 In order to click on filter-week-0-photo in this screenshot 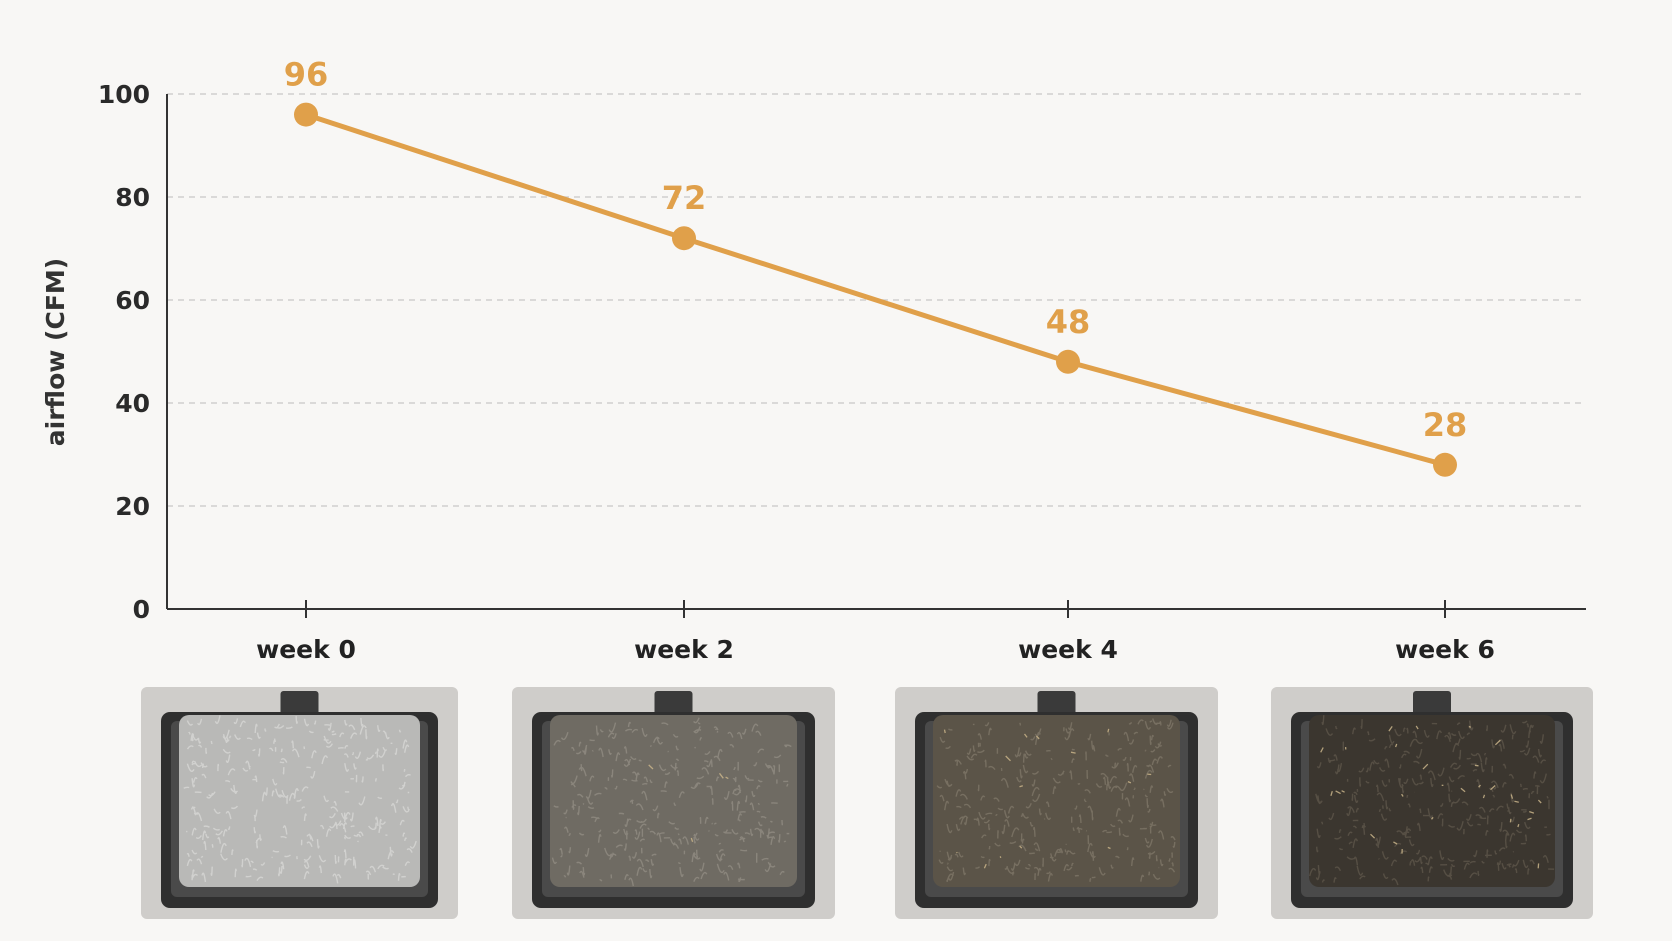, I will do `click(299, 803)`.